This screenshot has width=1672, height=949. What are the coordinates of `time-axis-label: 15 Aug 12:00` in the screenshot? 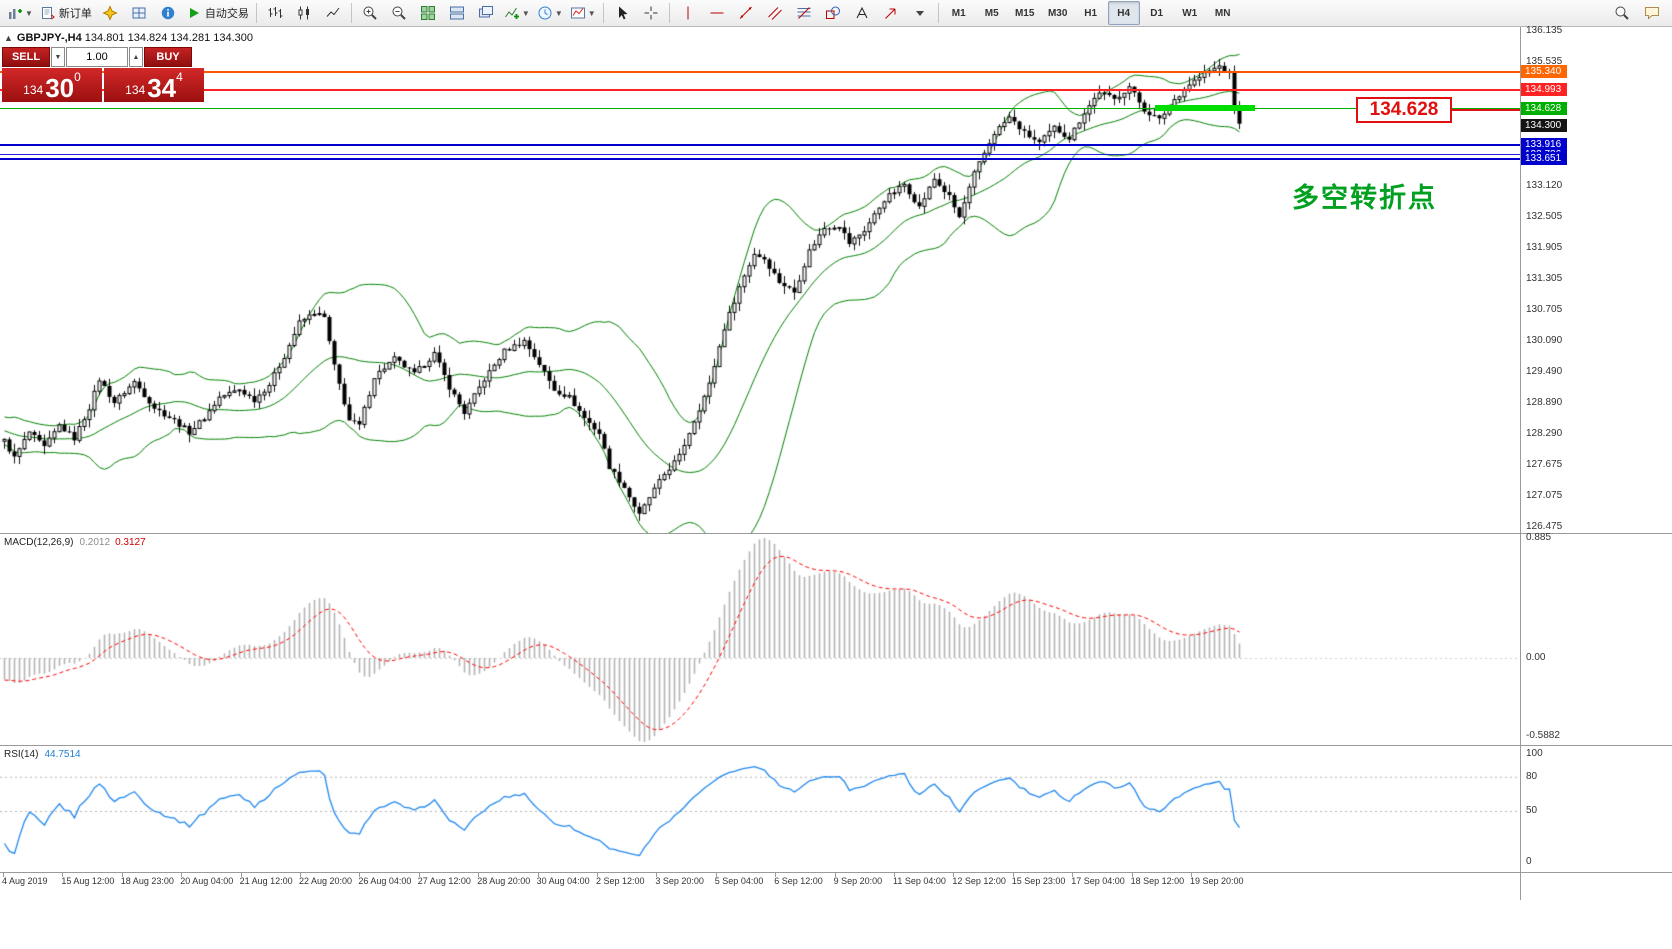 It's located at (88, 881).